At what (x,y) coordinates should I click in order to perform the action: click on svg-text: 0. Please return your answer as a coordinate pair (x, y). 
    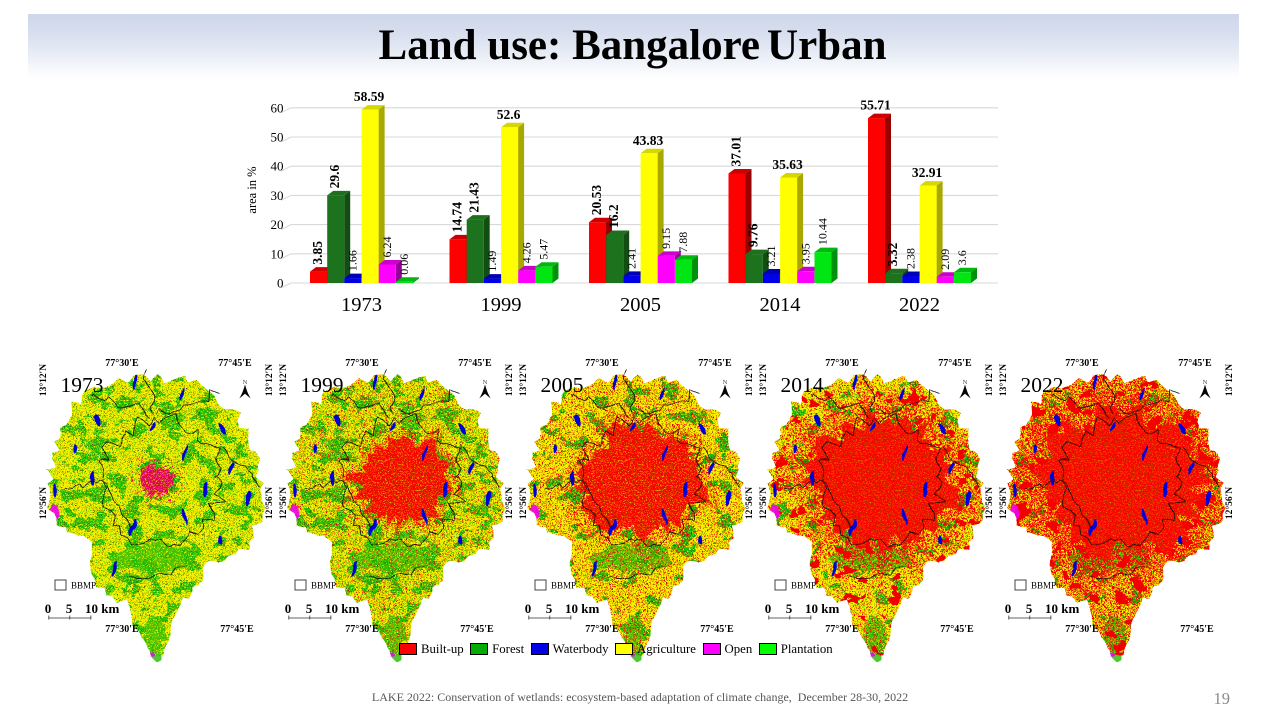
    Looking at the image, I should click on (280, 283).